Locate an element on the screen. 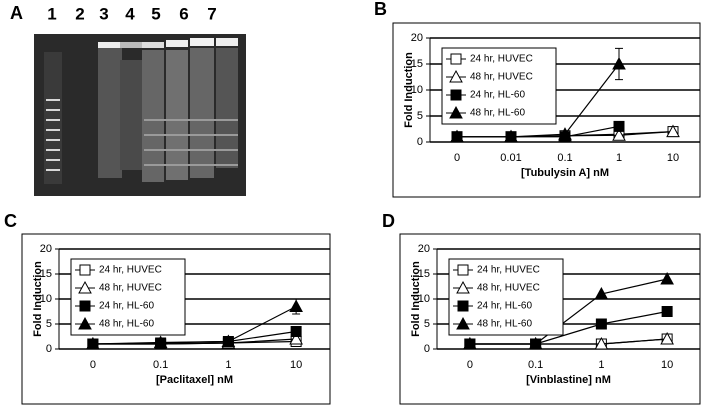  x-tick-label: 0.01 is located at coordinates (510, 158).